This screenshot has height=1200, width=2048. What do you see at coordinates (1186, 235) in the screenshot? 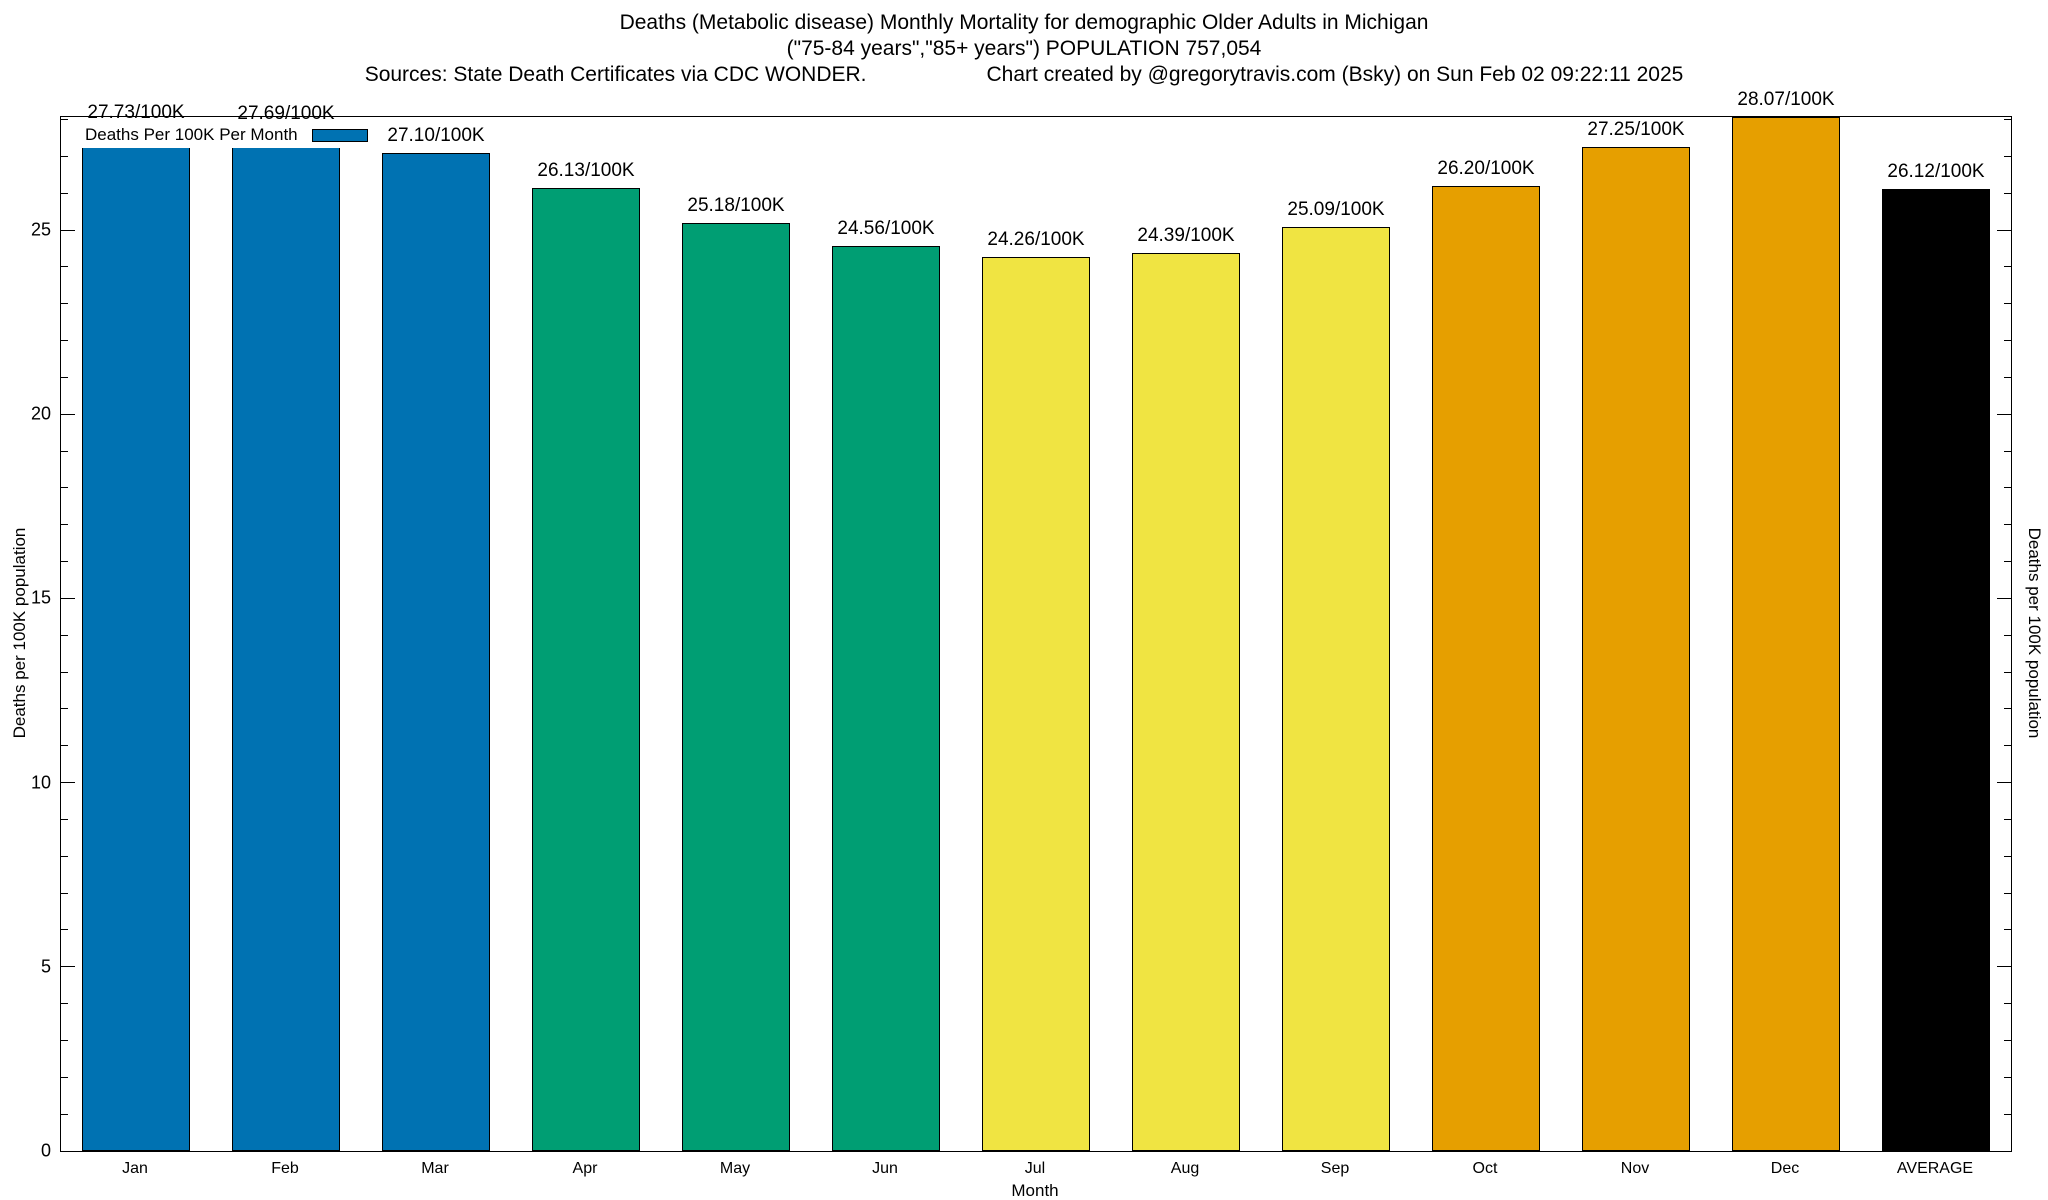
I see `bar-value-label: 24.39/100K` at bounding box center [1186, 235].